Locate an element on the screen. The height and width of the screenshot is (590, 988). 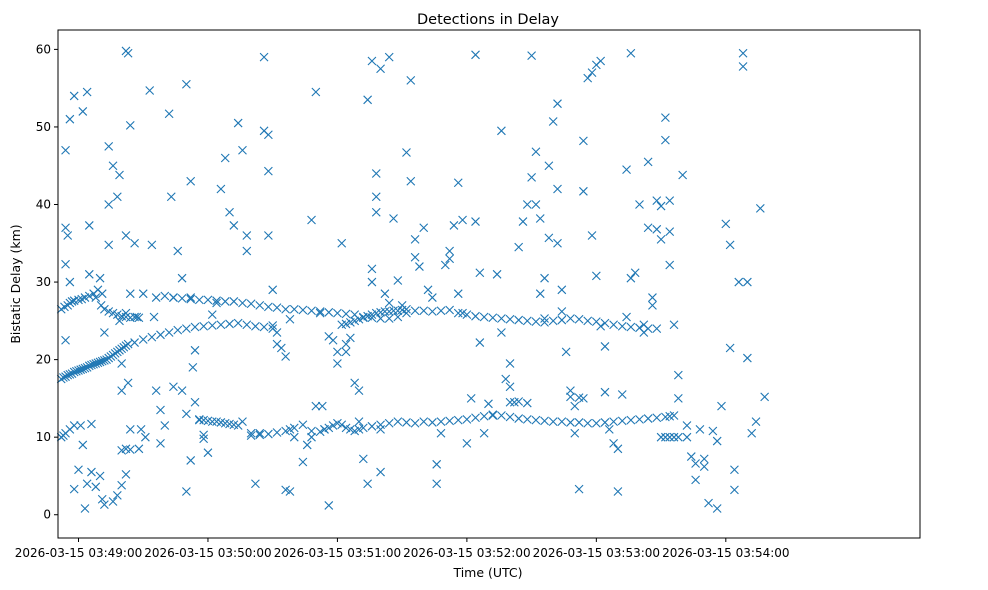
y-tick-label: 30 is located at coordinates (43, 282).